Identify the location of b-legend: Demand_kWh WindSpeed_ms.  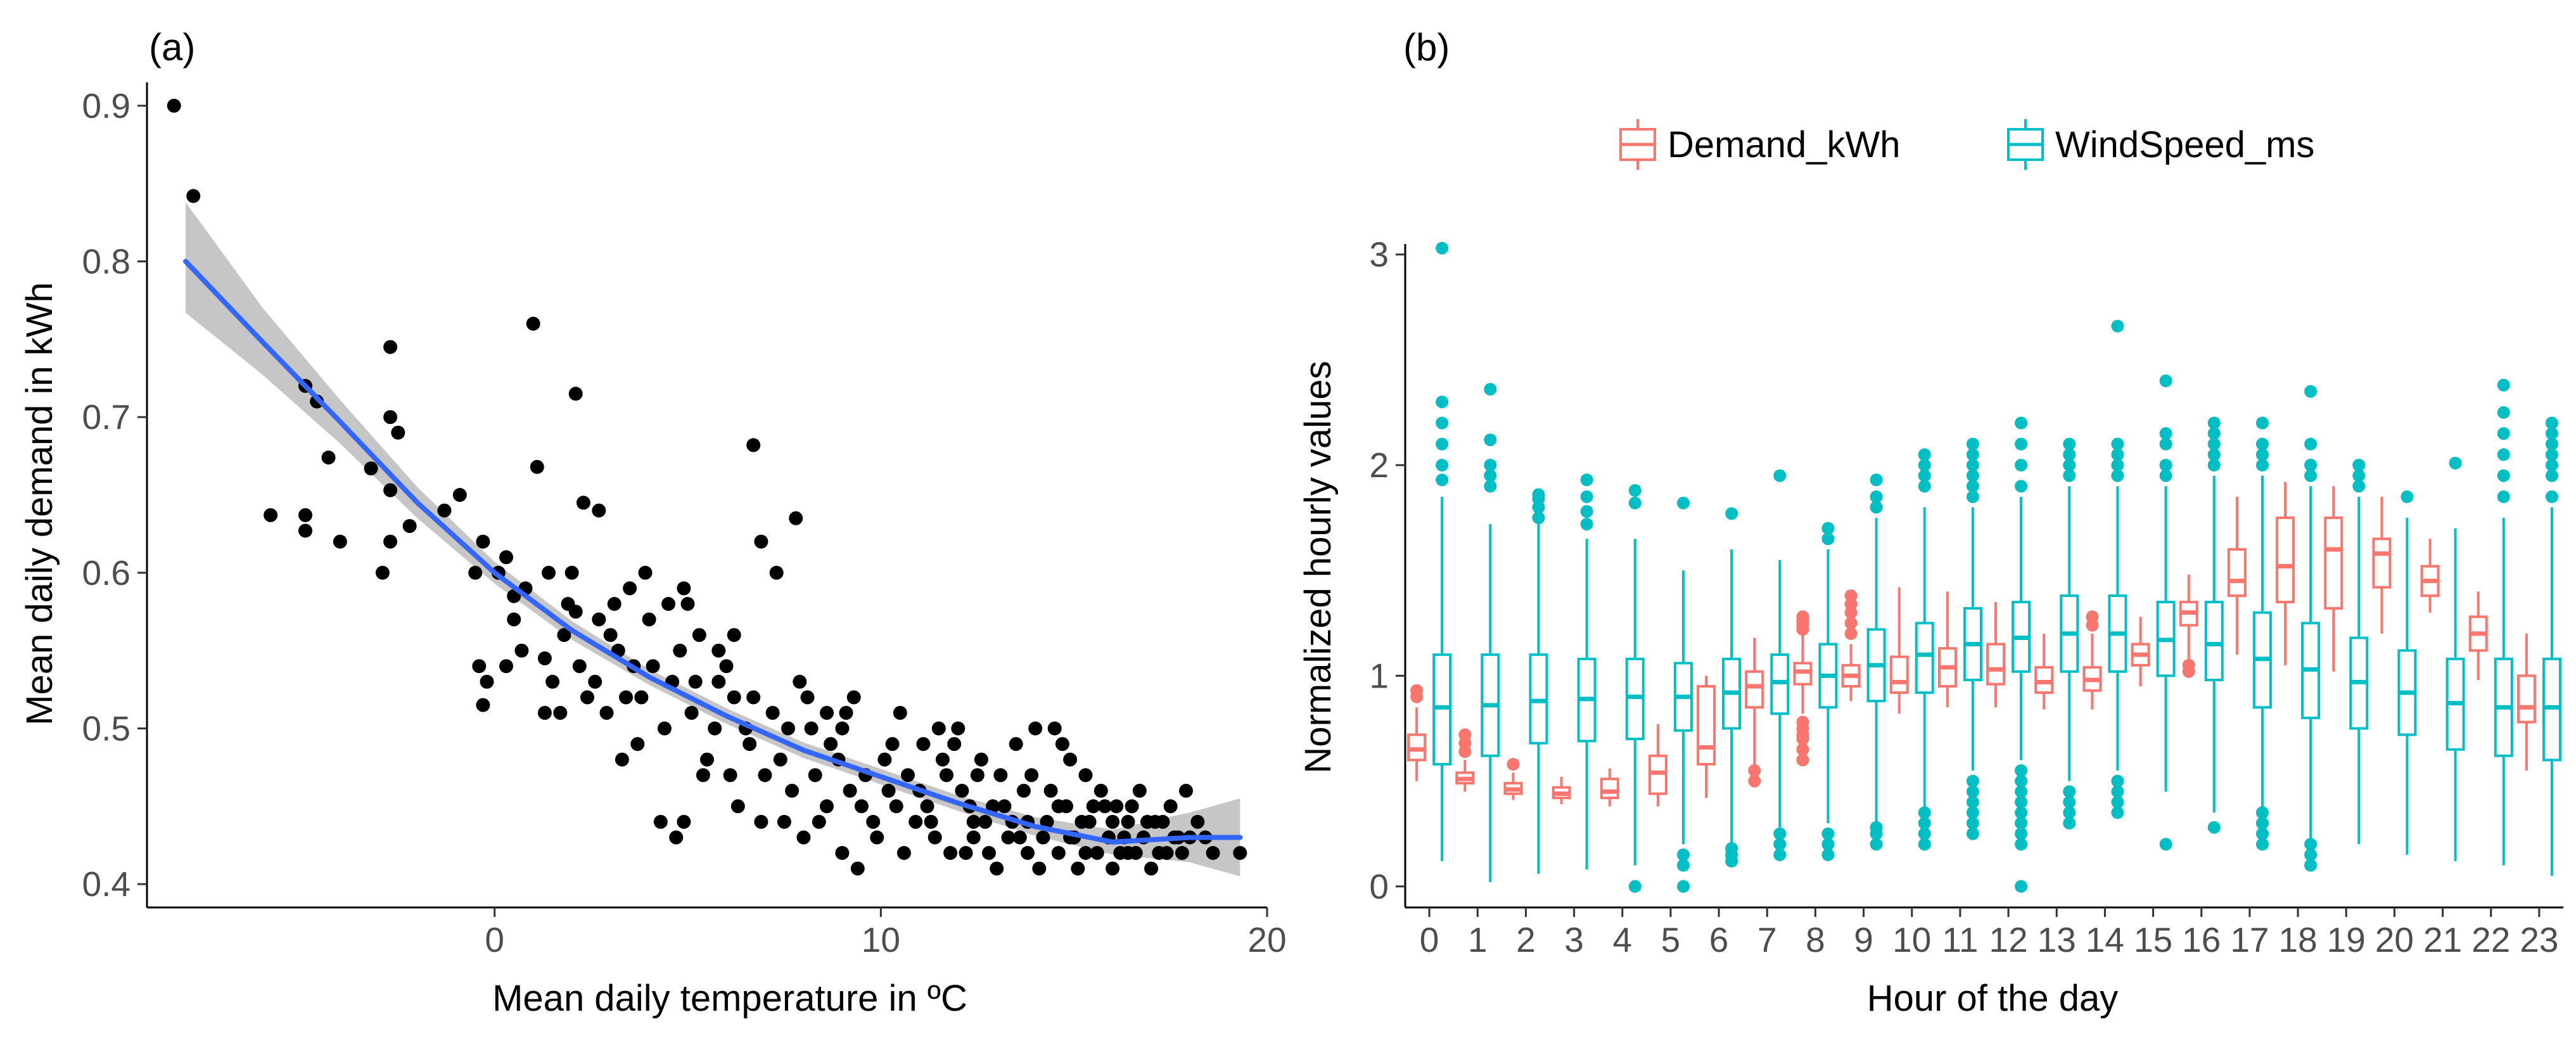
(1967, 144).